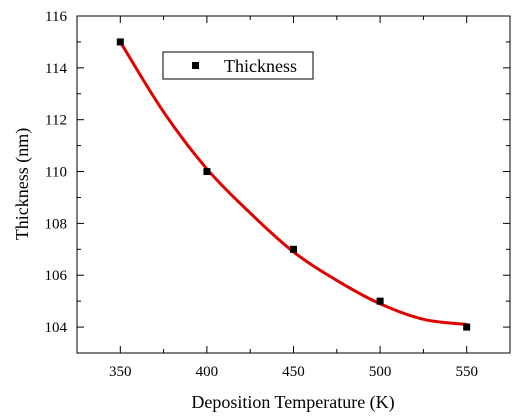 The image size is (519, 420). What do you see at coordinates (56, 17) in the screenshot?
I see `y-tick-label: 116` at bounding box center [56, 17].